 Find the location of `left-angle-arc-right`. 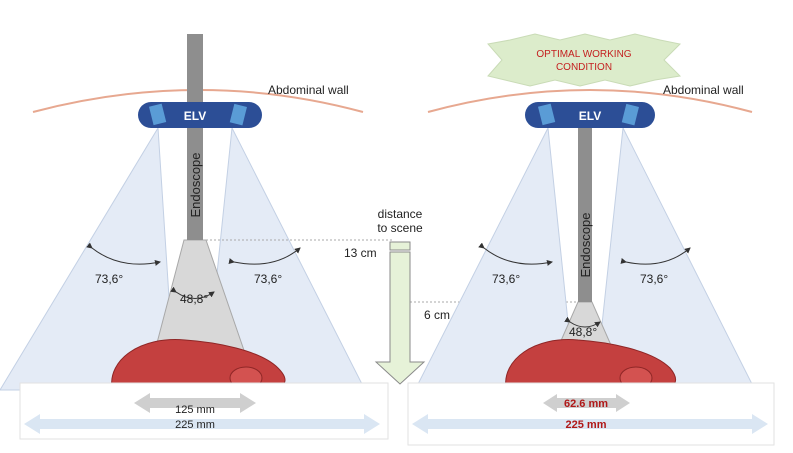

left-angle-arc-right is located at coordinates (264, 256).